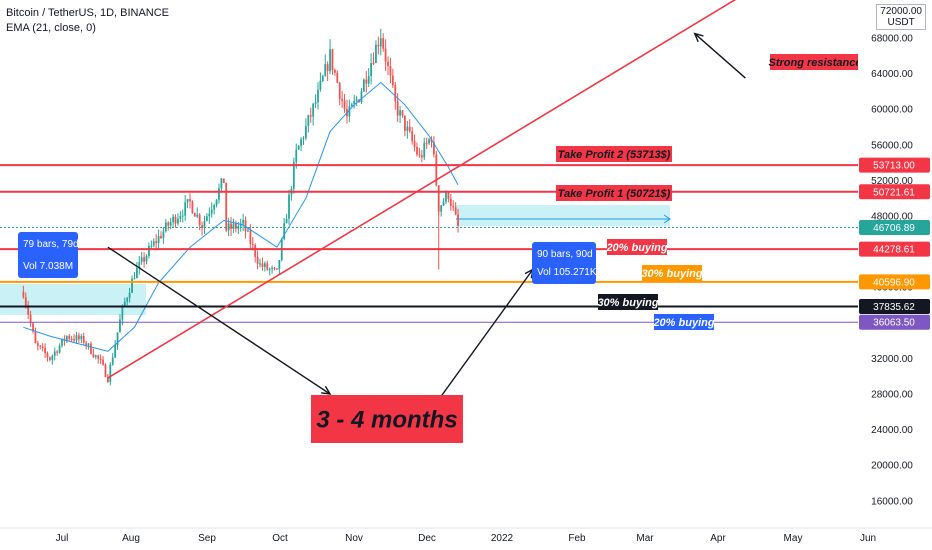  What do you see at coordinates (892, 145) in the screenshot?
I see `price-tick-label: 56000.00` at bounding box center [892, 145].